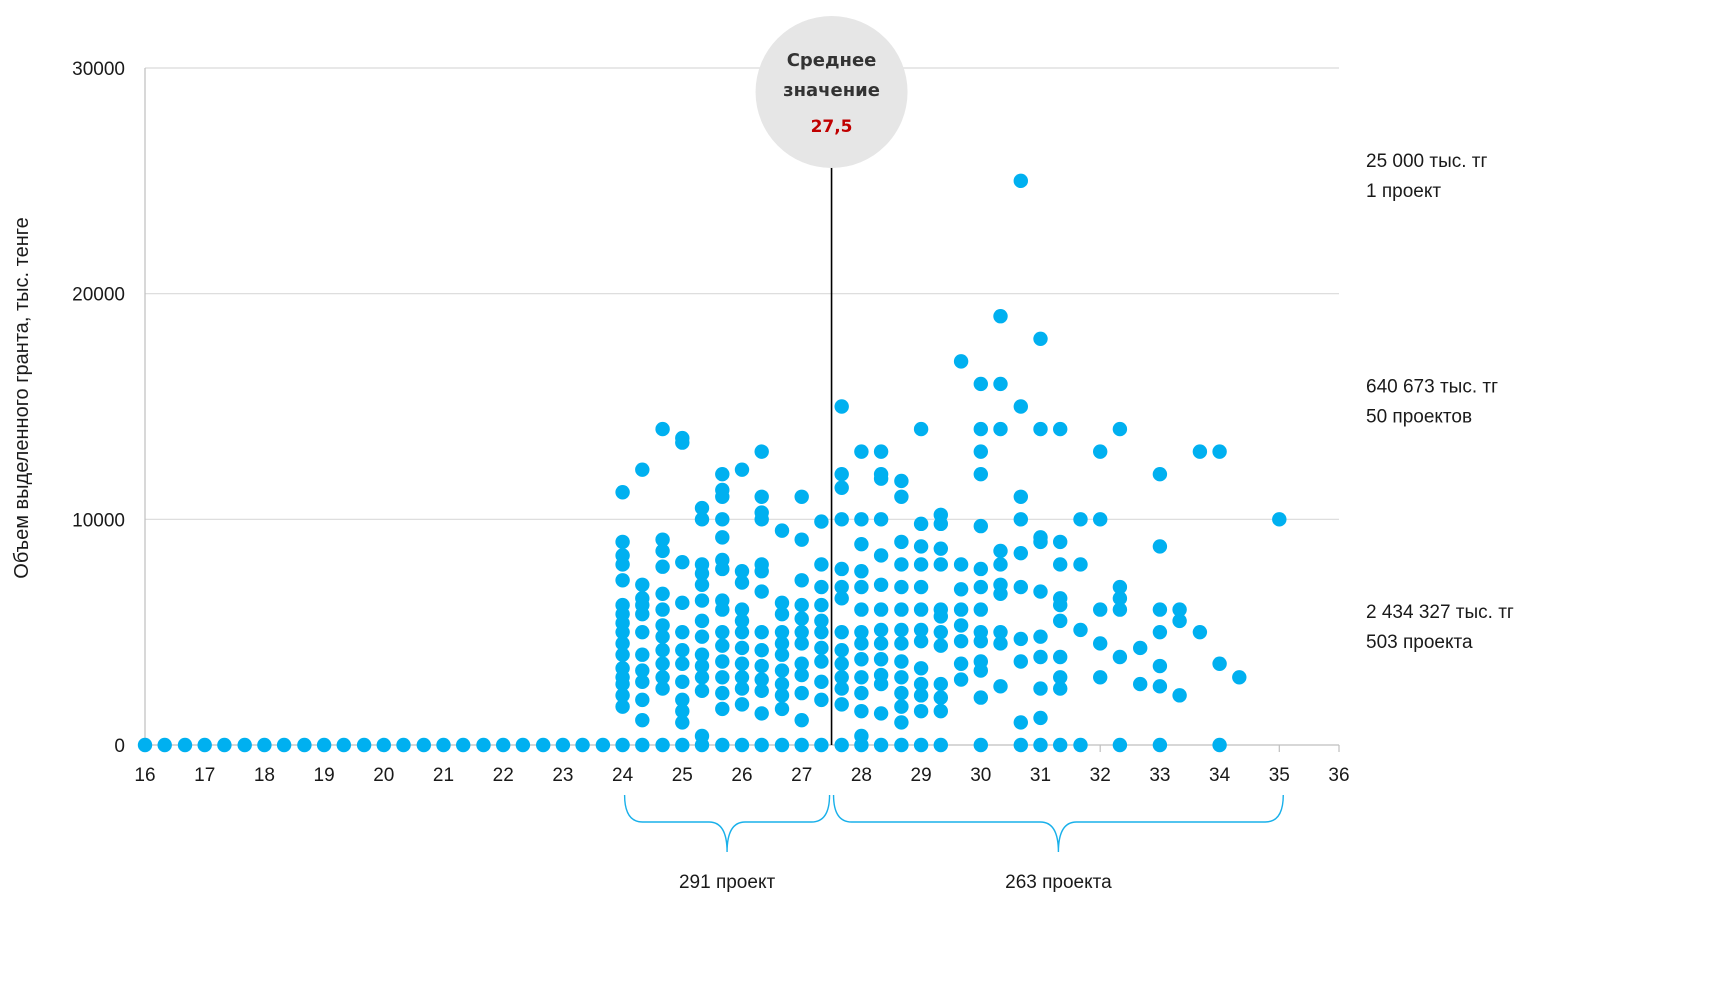 The height and width of the screenshot is (982, 1721). What do you see at coordinates (98, 520) in the screenshot?
I see `y-tick-label: 10000` at bounding box center [98, 520].